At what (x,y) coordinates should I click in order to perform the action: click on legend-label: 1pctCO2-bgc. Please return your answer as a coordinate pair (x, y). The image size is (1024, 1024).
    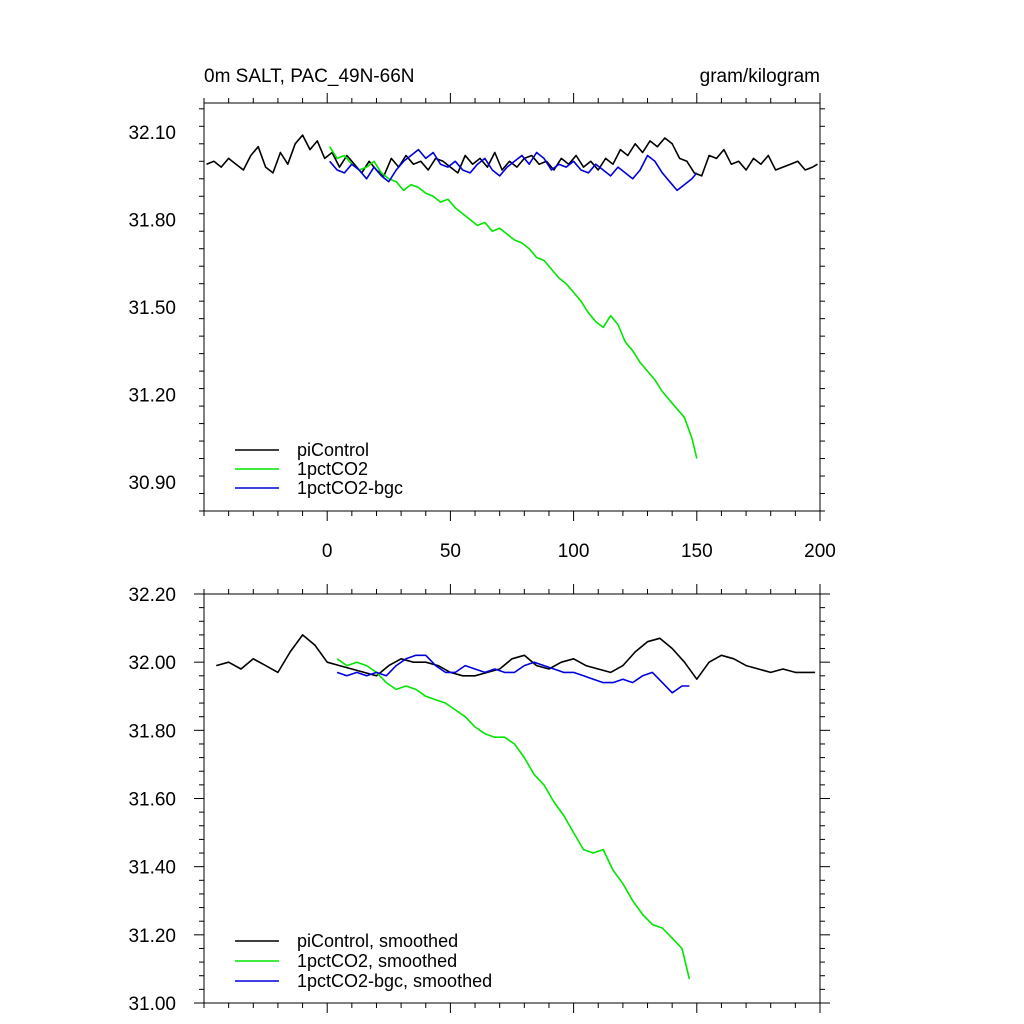
    Looking at the image, I should click on (350, 488).